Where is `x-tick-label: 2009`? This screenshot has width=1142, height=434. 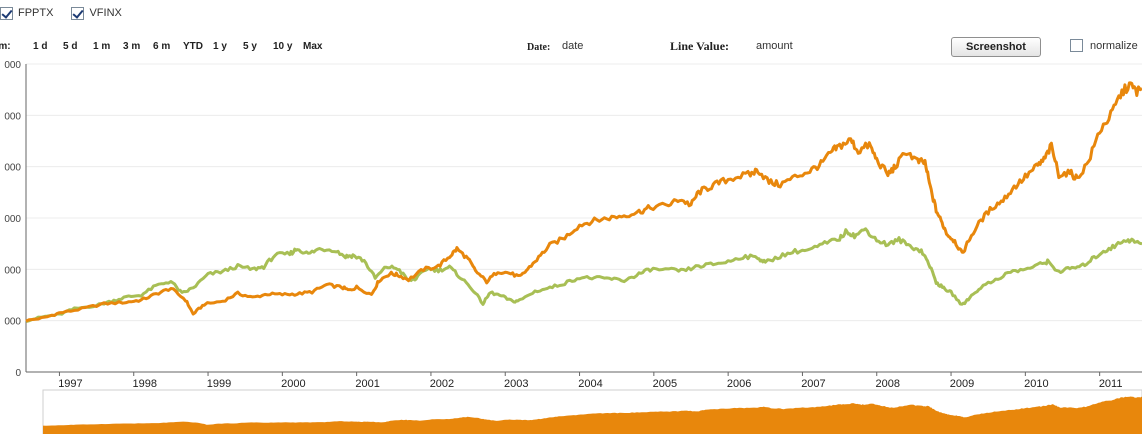 x-tick-label: 2009 is located at coordinates (962, 384).